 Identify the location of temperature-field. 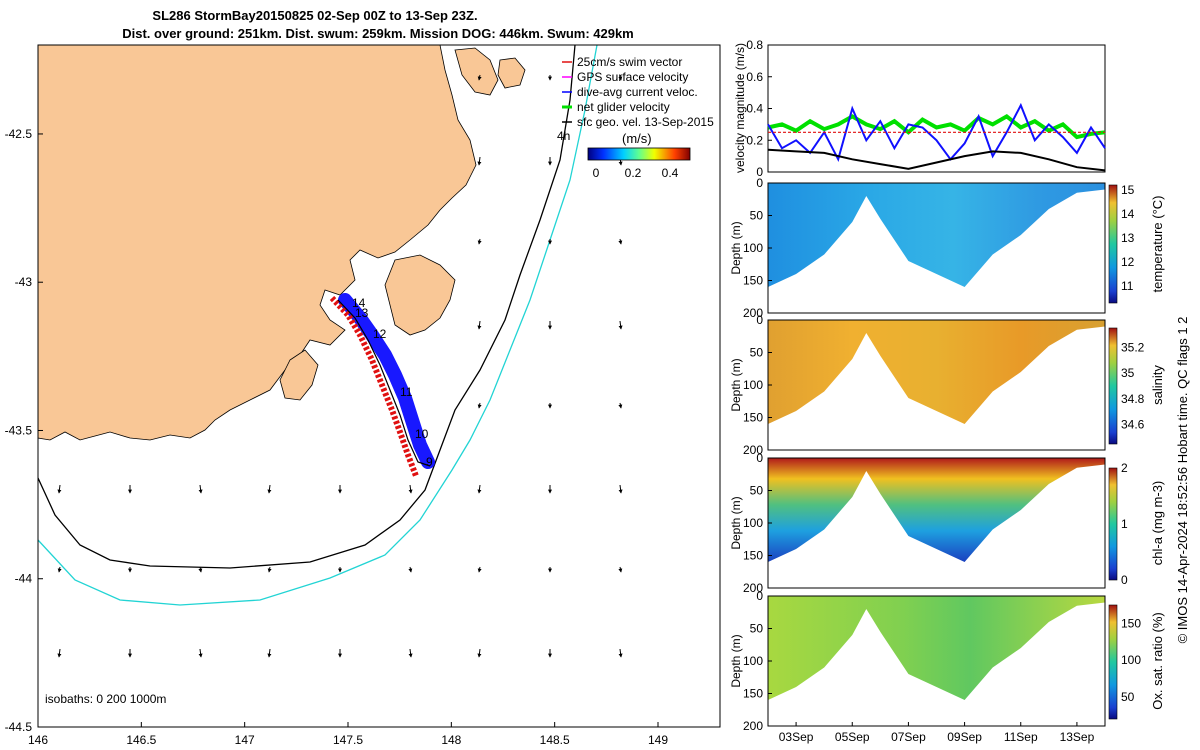
(936, 235).